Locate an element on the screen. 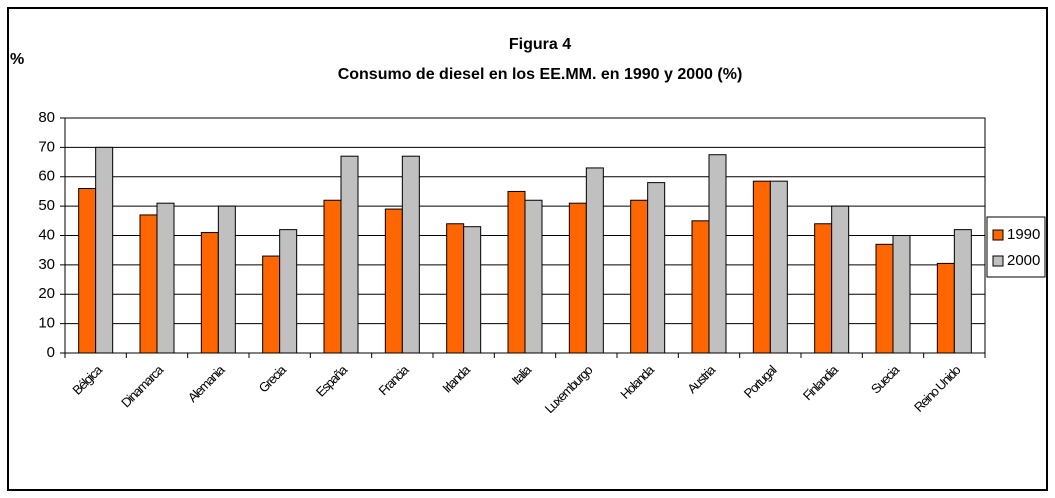 The image size is (1055, 498). y-tick-label: 10 is located at coordinates (46, 323).